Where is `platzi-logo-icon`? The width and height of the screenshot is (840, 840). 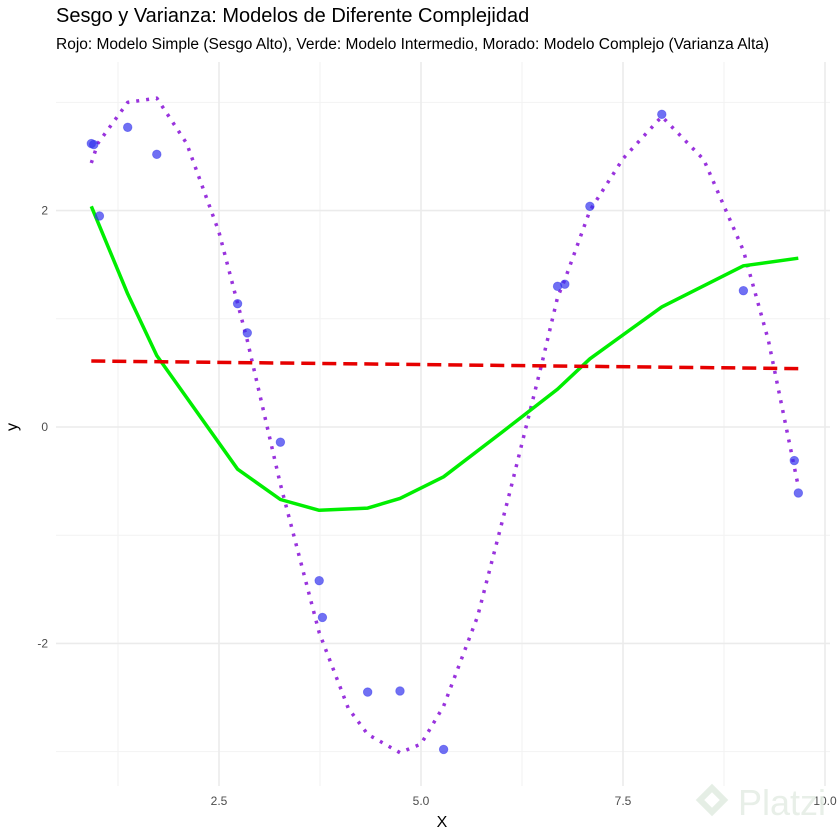 platzi-logo-icon is located at coordinates (712, 800).